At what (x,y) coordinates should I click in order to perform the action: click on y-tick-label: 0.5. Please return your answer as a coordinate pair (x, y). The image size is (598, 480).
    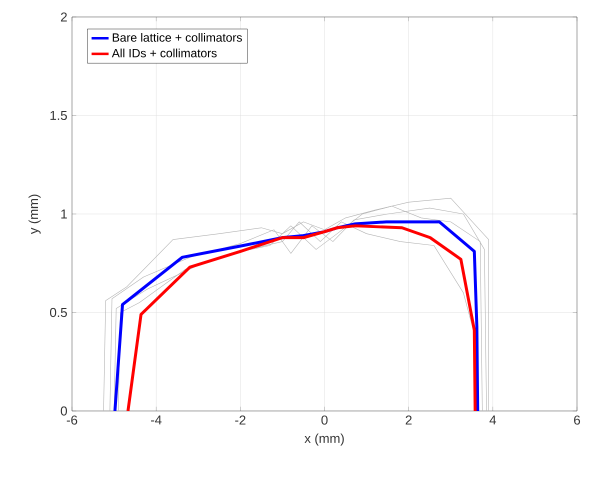
    Looking at the image, I should click on (58, 313).